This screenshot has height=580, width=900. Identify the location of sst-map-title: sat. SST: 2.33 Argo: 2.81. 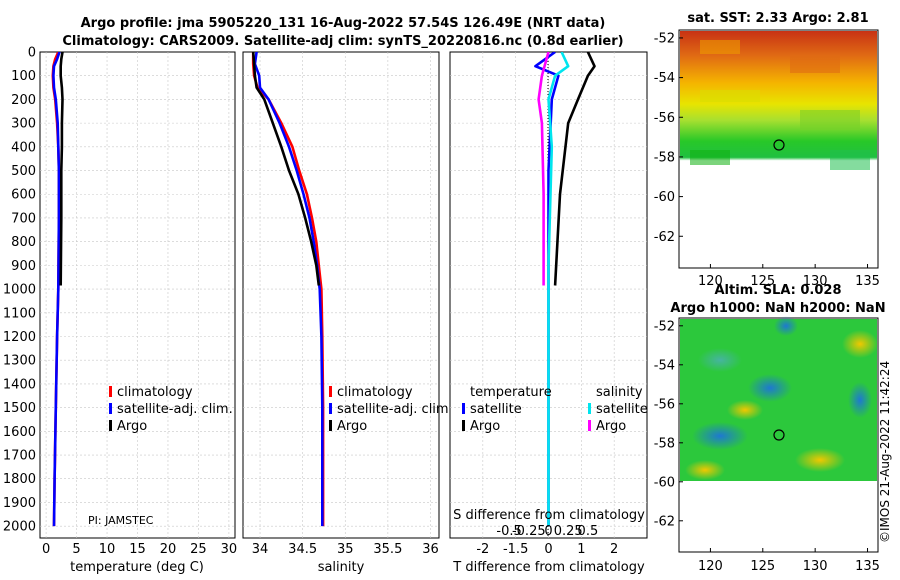
(777, 18).